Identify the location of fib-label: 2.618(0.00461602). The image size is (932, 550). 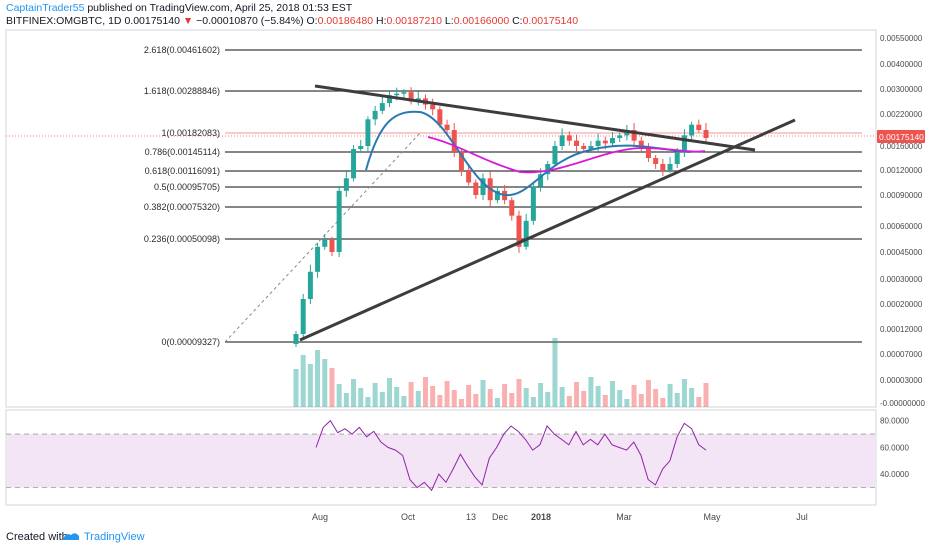
(182, 50).